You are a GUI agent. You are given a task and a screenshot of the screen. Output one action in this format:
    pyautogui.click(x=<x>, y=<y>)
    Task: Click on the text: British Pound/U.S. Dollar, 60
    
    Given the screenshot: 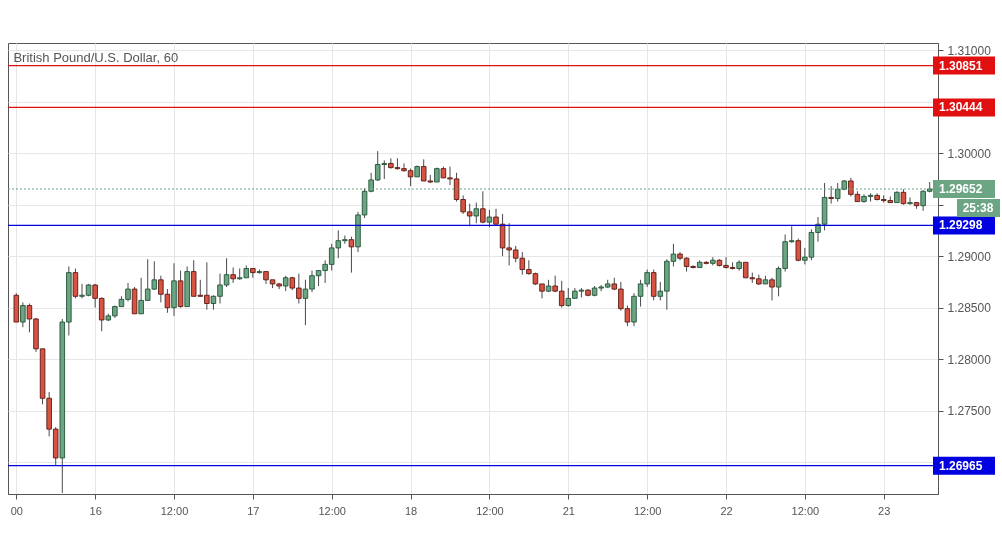 What is the action you would take?
    pyautogui.click(x=96, y=57)
    